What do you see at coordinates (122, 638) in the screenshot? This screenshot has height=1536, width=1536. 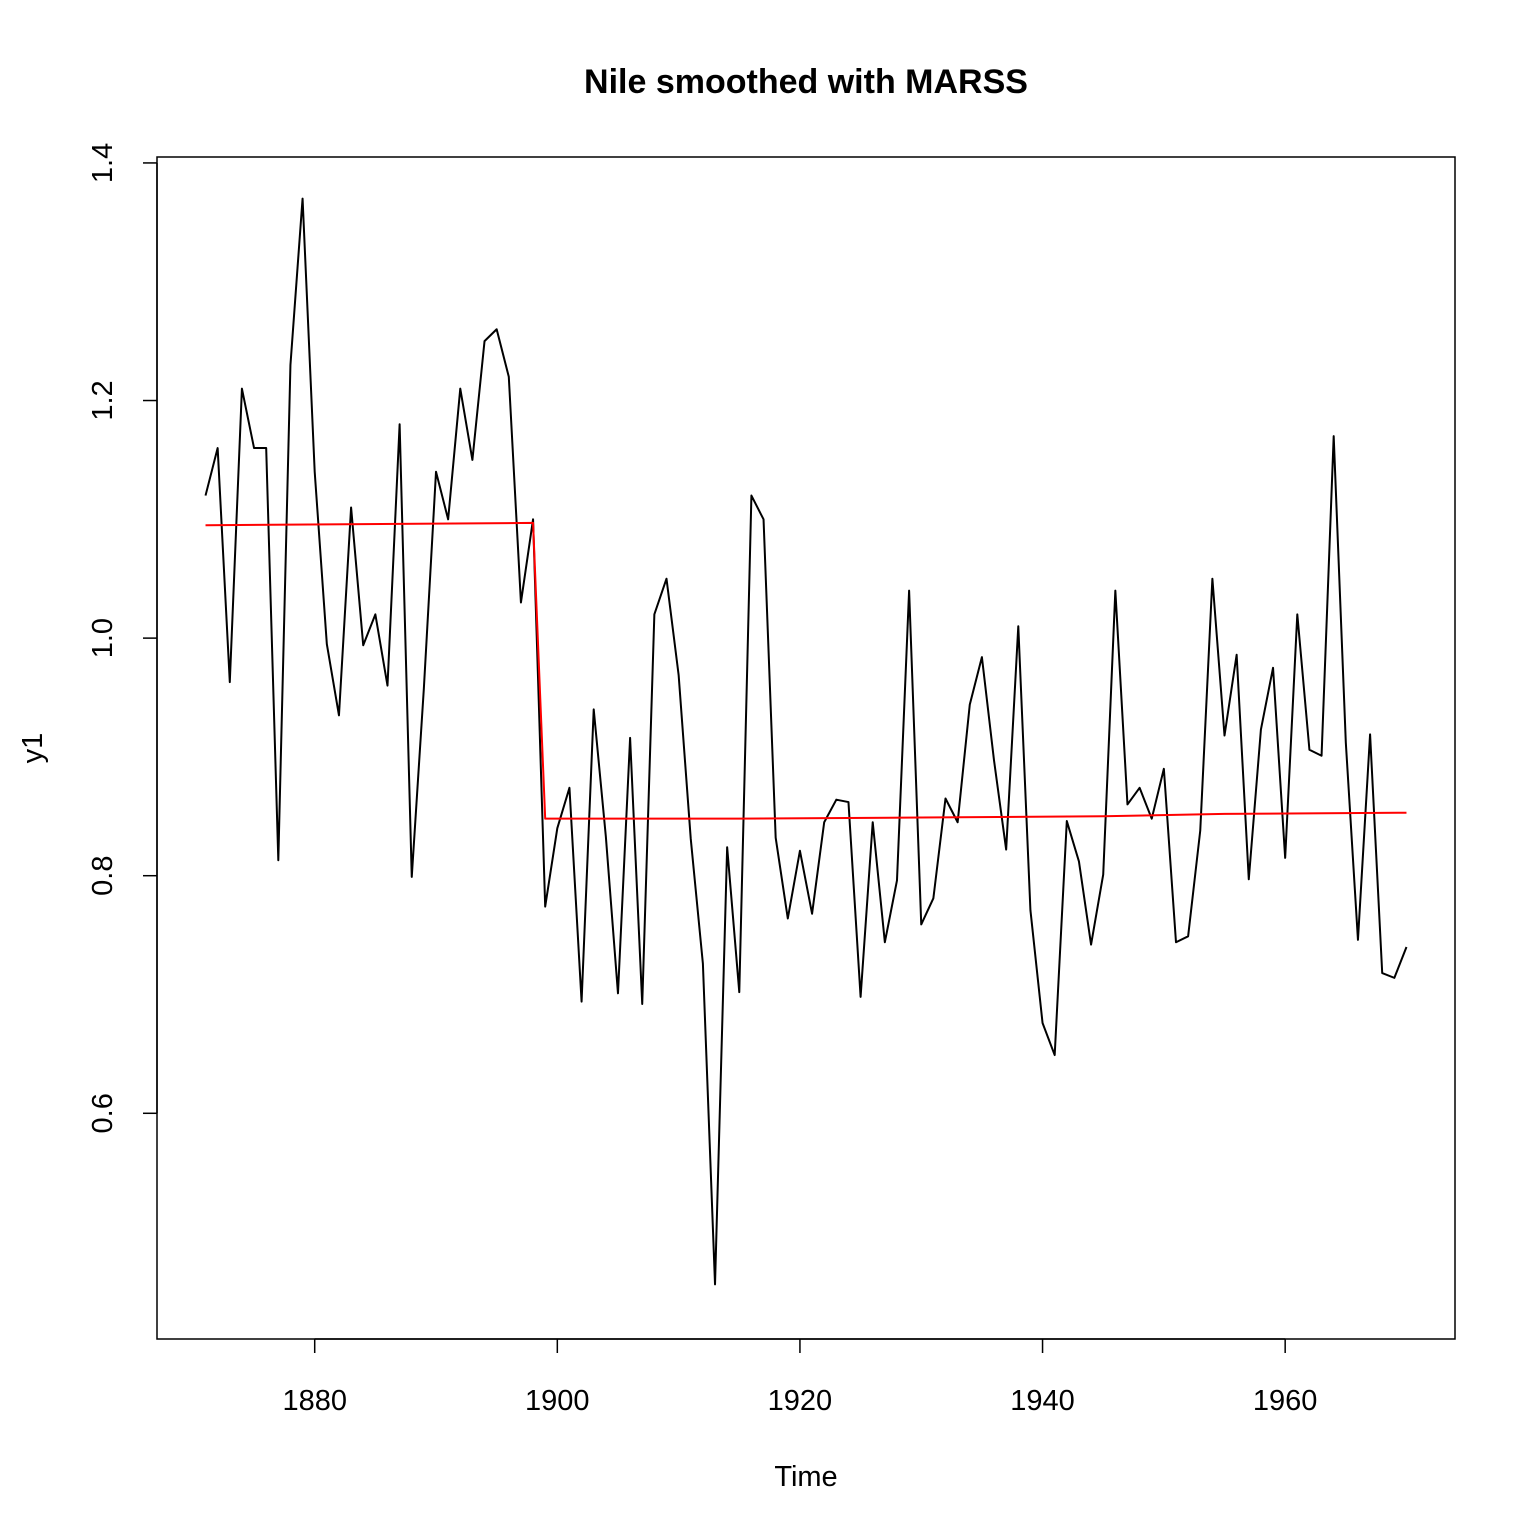 I see `y-axis: 0.6 0.8 1.0 1.2 1.4` at bounding box center [122, 638].